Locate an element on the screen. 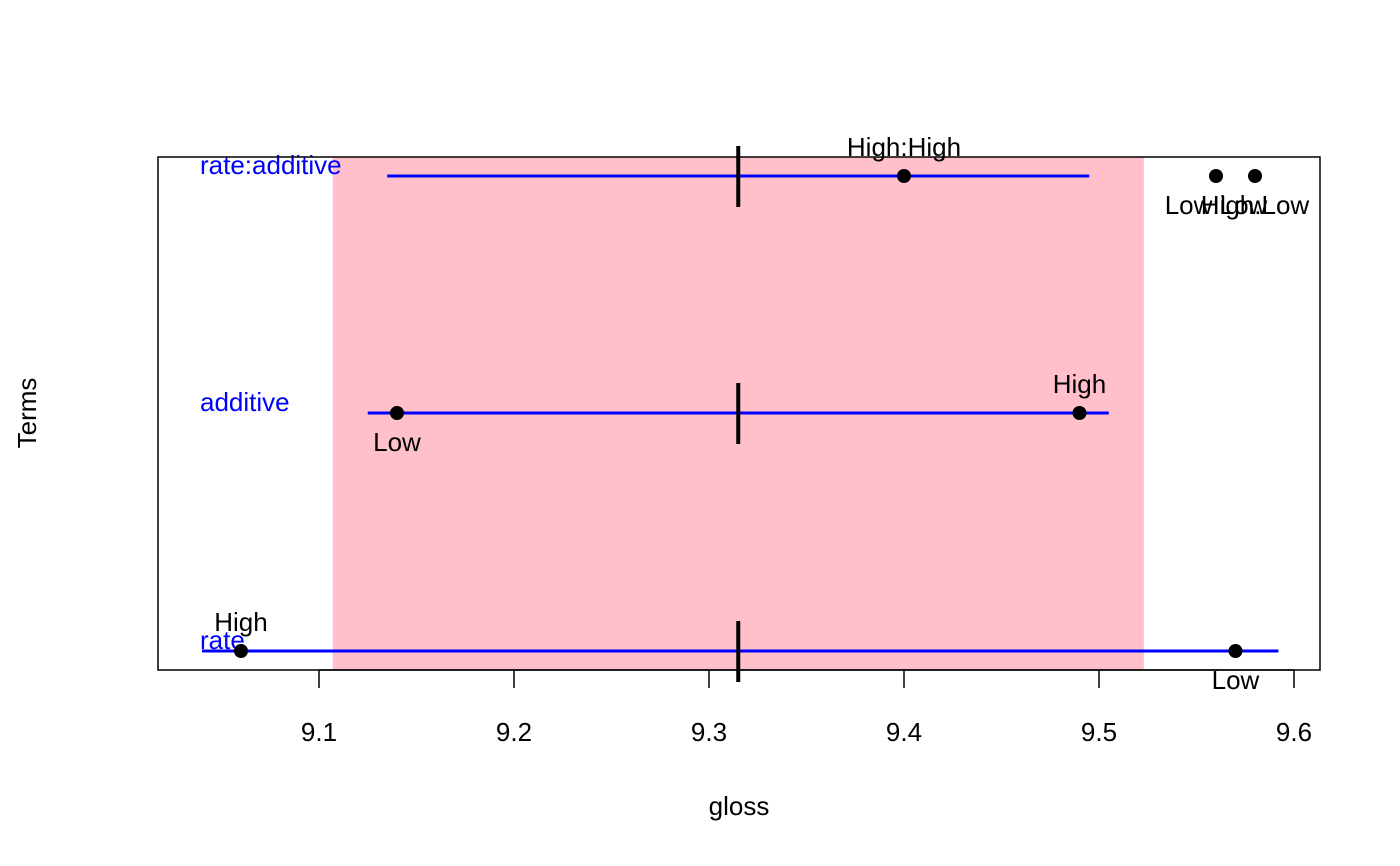 The image size is (1400, 866). y-axis-label: Terms is located at coordinates (27, 413).